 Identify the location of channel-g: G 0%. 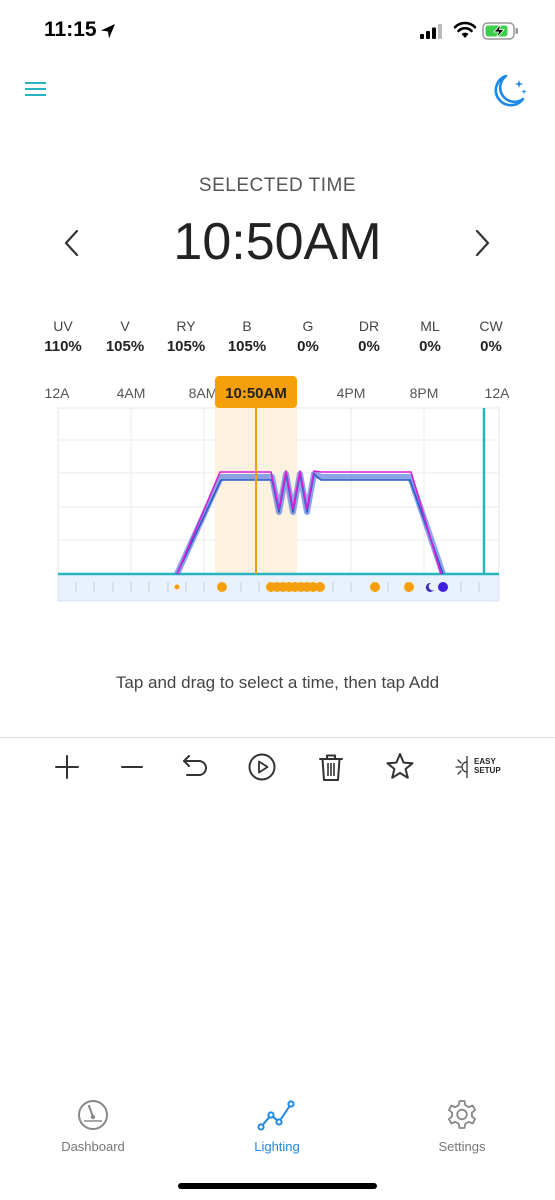
(308, 336).